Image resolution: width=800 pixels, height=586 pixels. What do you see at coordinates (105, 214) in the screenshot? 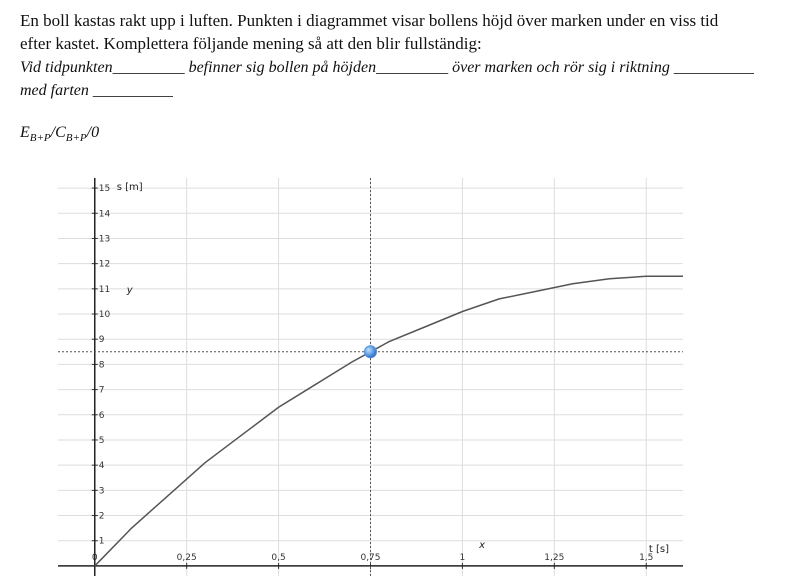
I see `y-tick-label: 14` at bounding box center [105, 214].